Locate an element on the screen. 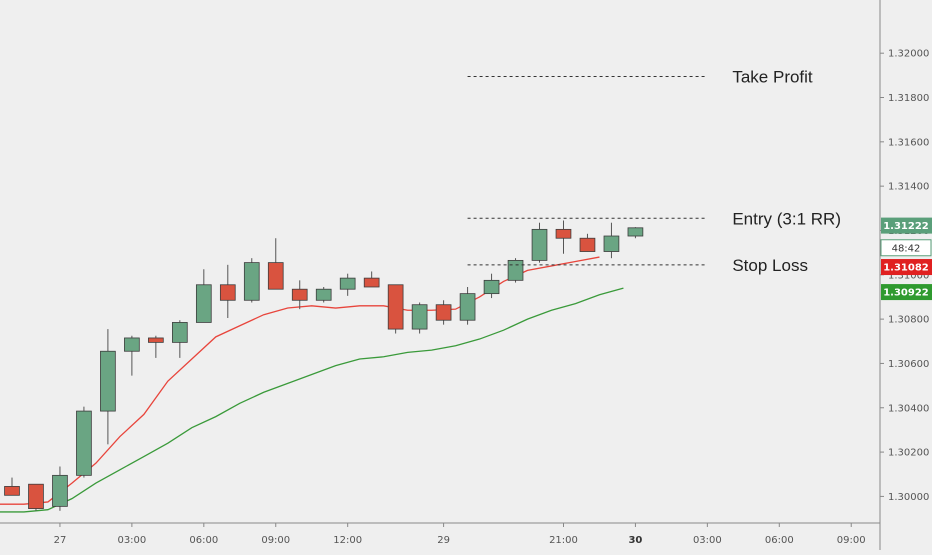 Image resolution: width=932 pixels, height=555 pixels. y-tick-label: 1.31800 is located at coordinates (908, 98).